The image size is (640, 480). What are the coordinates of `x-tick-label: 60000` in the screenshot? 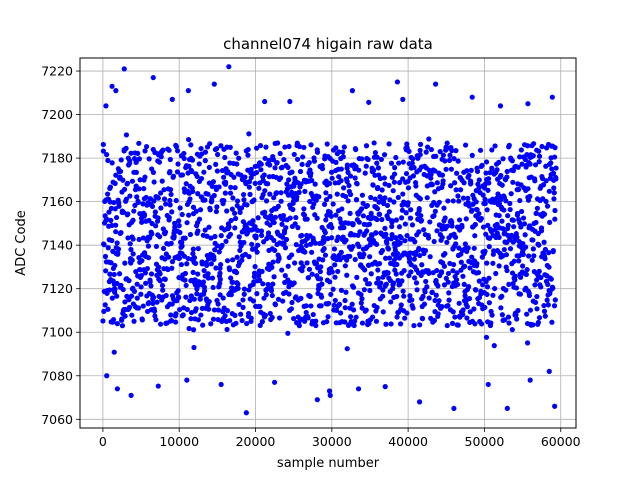 It's located at (561, 441).